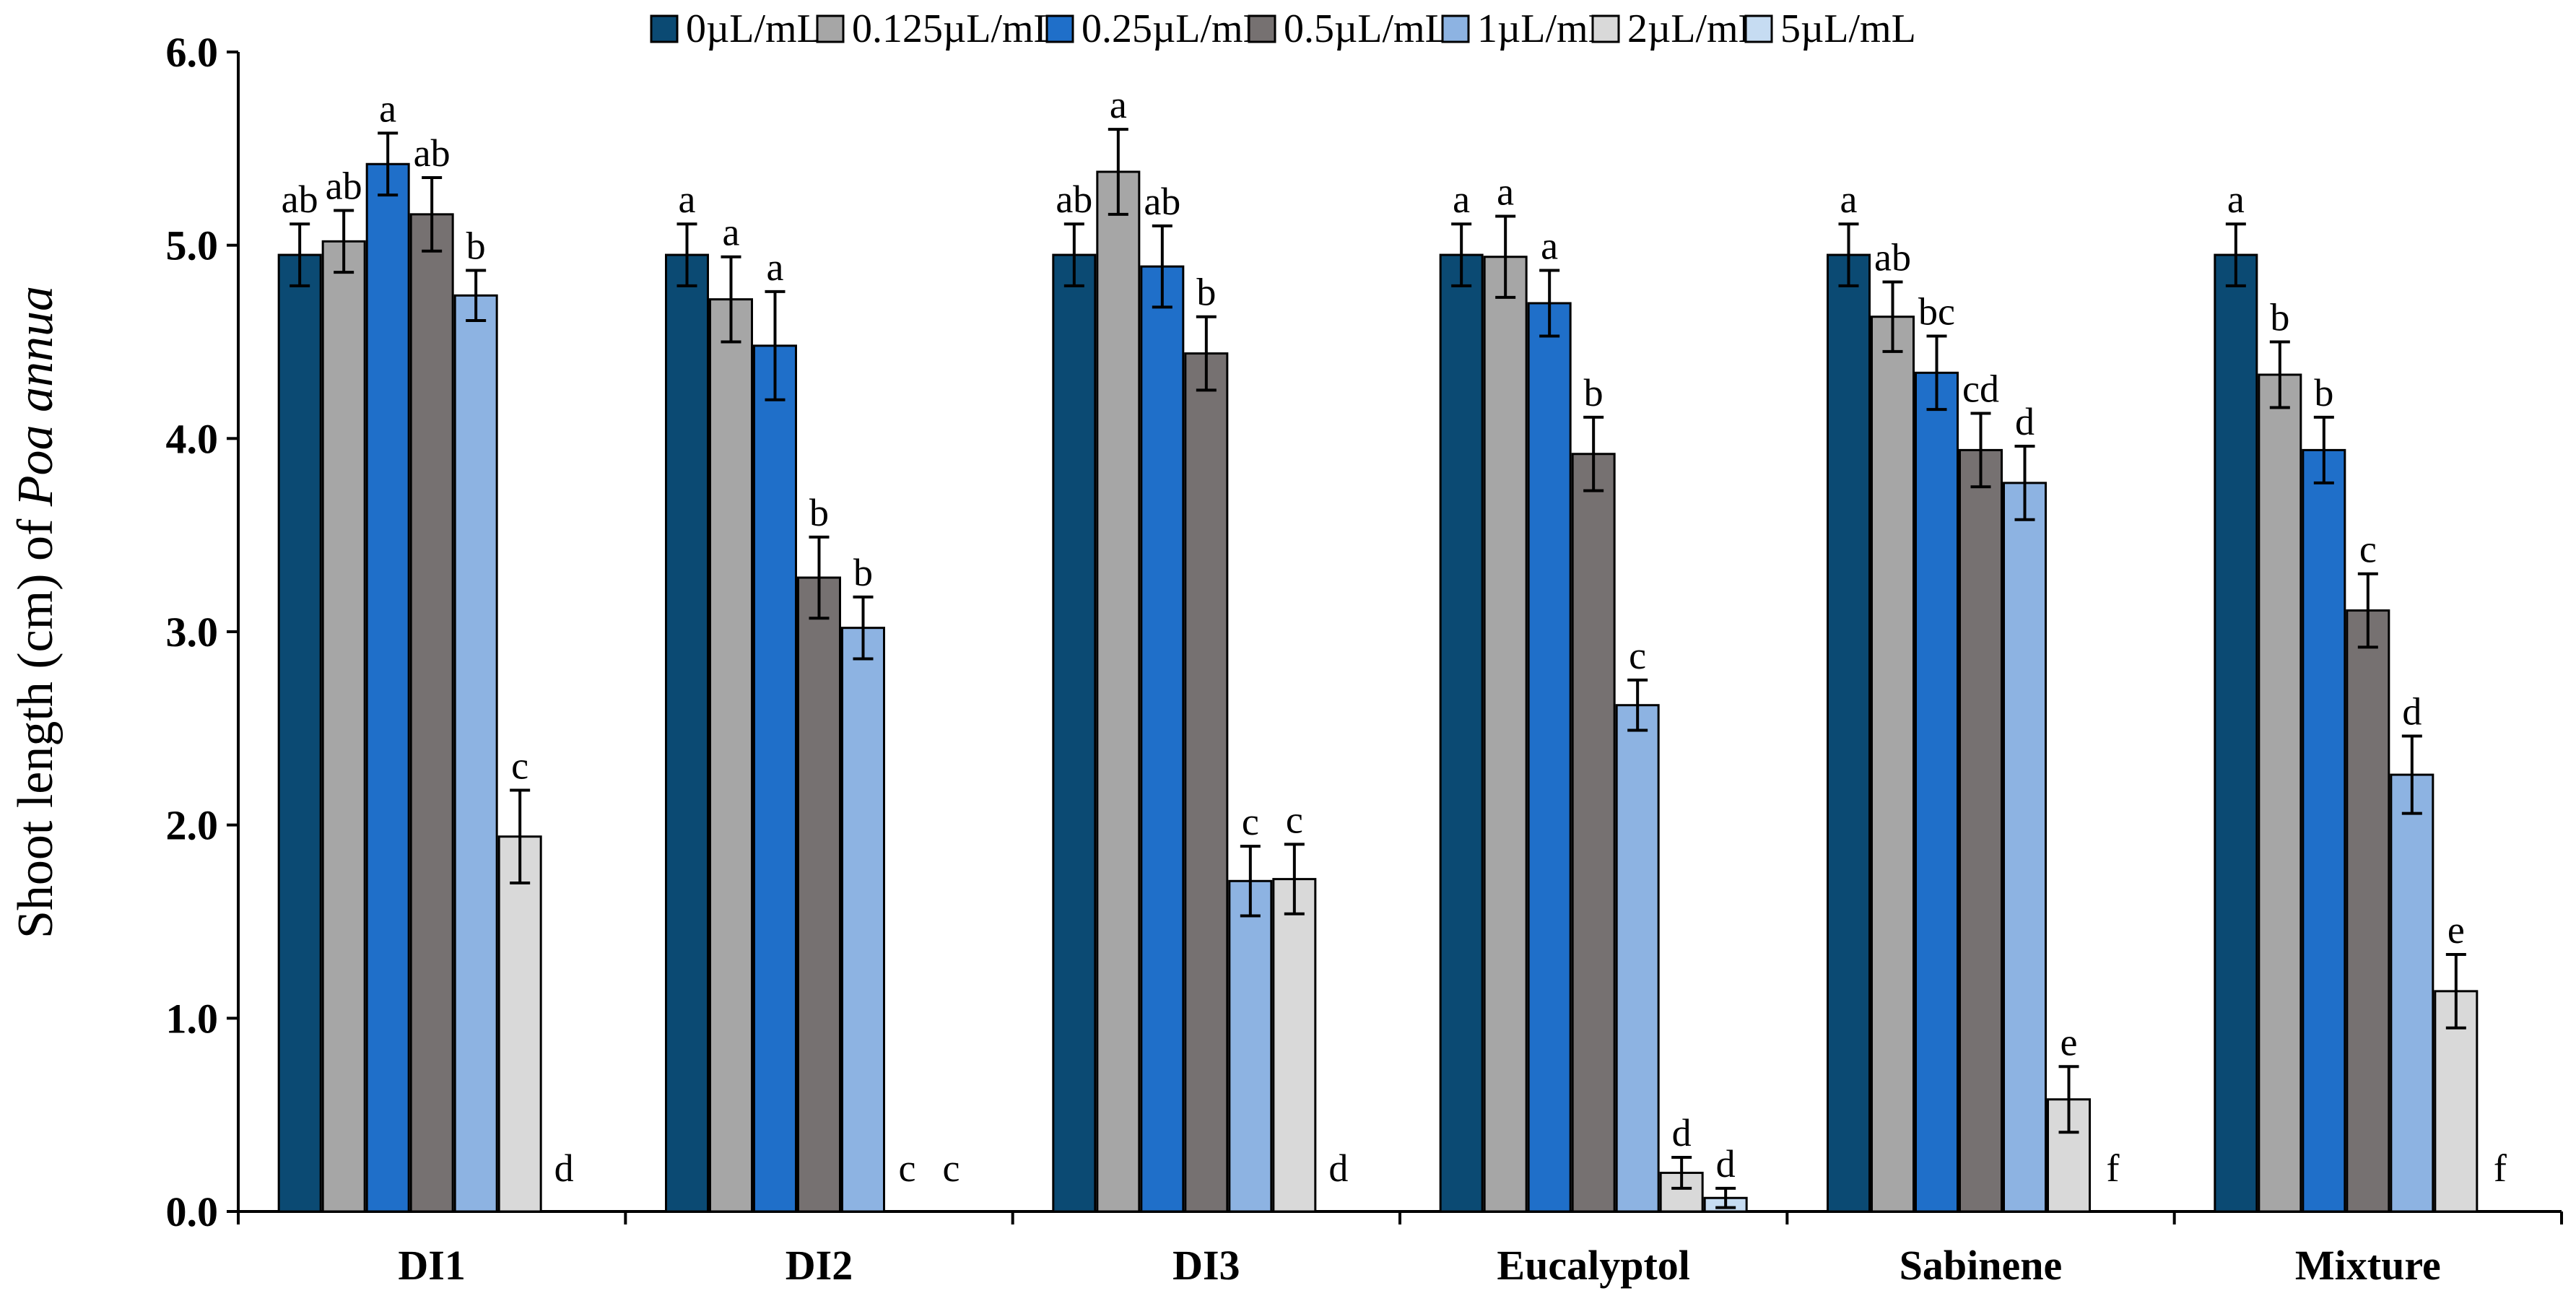  I want to click on x-tick-label: DI1, so click(431, 1265).